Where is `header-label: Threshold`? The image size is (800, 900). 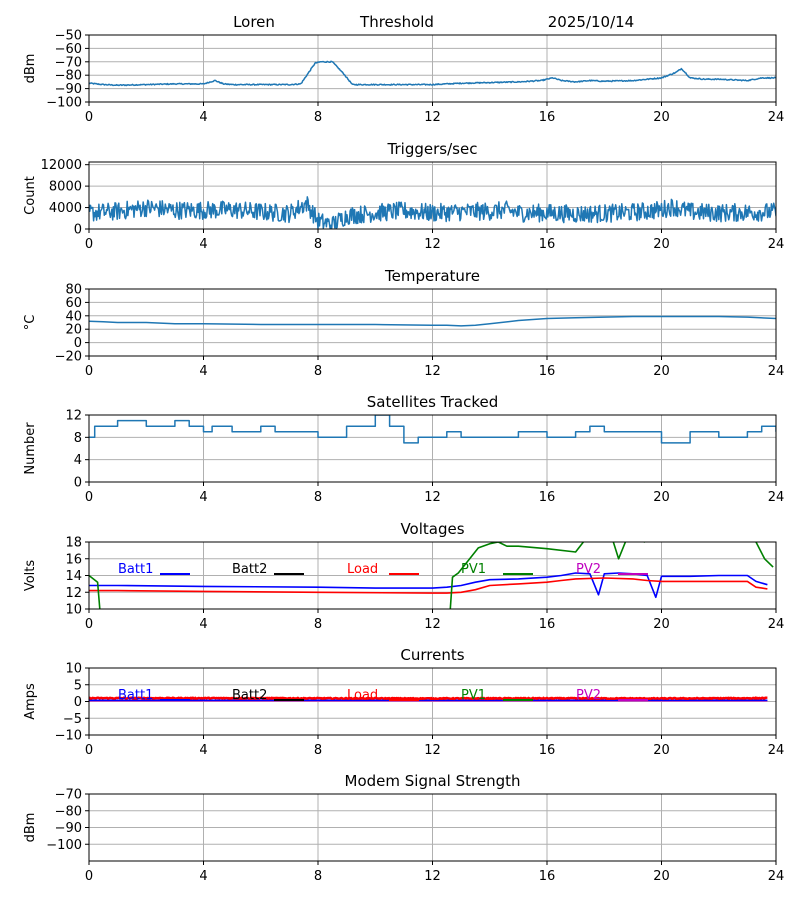 header-label: Threshold is located at coordinates (396, 22).